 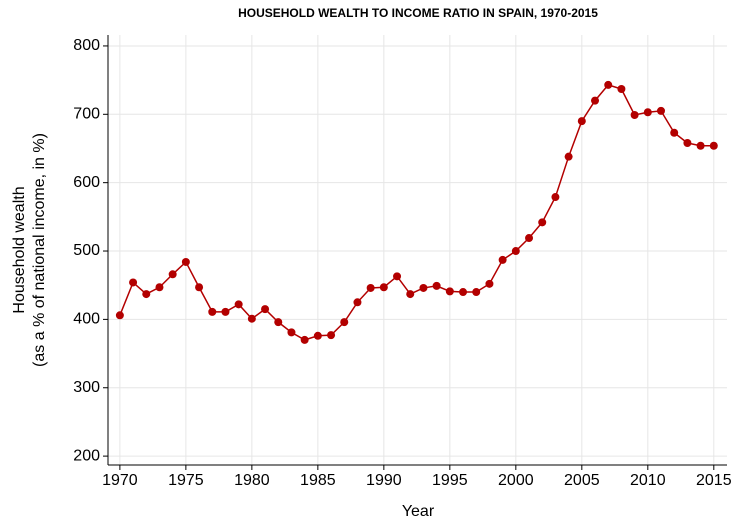 What do you see at coordinates (86, 250) in the screenshot?
I see `y-tick-label: 500` at bounding box center [86, 250].